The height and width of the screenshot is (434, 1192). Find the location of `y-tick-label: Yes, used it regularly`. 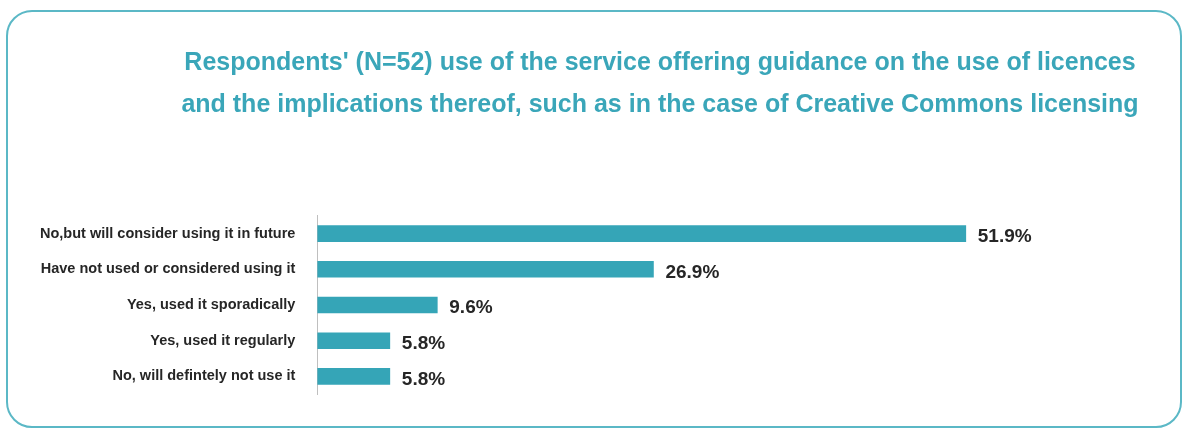

y-tick-label: Yes, used it regularly is located at coordinates (223, 339).